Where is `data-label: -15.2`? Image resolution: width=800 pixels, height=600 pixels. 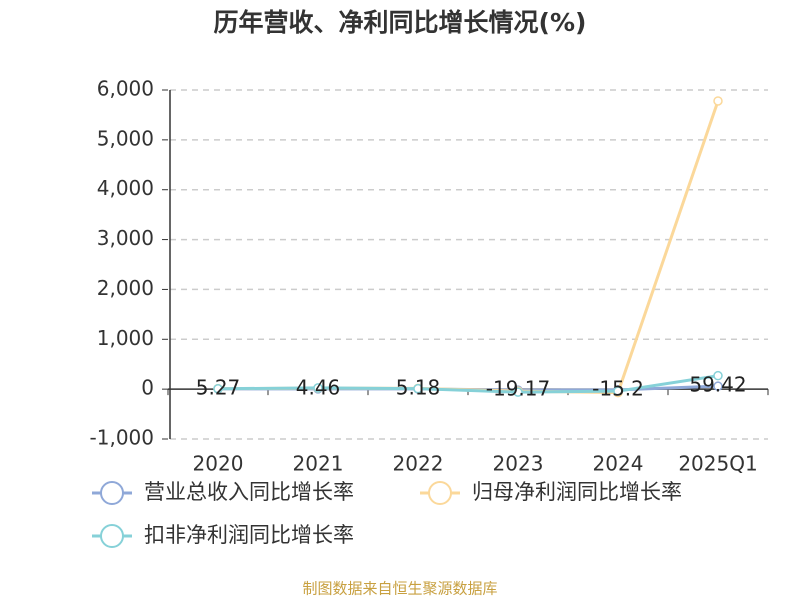 data-label: -15.2 is located at coordinates (618, 388).